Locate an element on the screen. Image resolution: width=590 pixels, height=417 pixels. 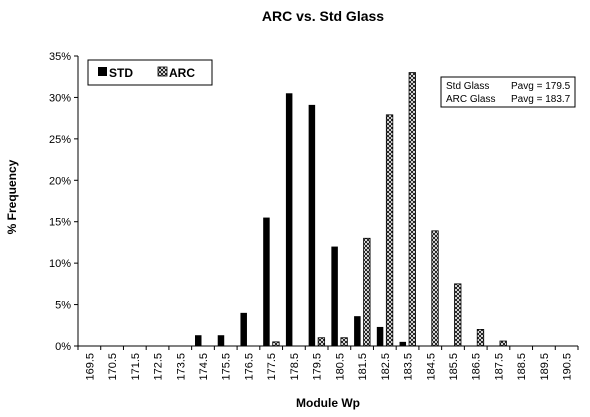
stats-value-arc: Pavg = 183.7 is located at coordinates (541, 99).